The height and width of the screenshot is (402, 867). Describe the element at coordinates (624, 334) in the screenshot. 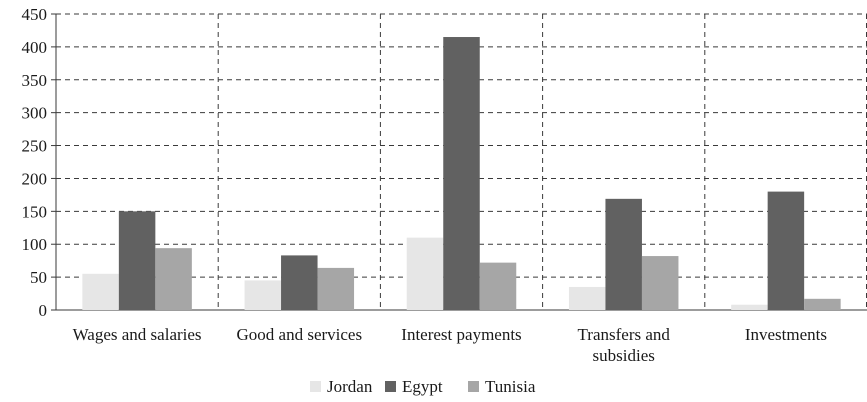

I see `category-label: Transfers and` at that location.